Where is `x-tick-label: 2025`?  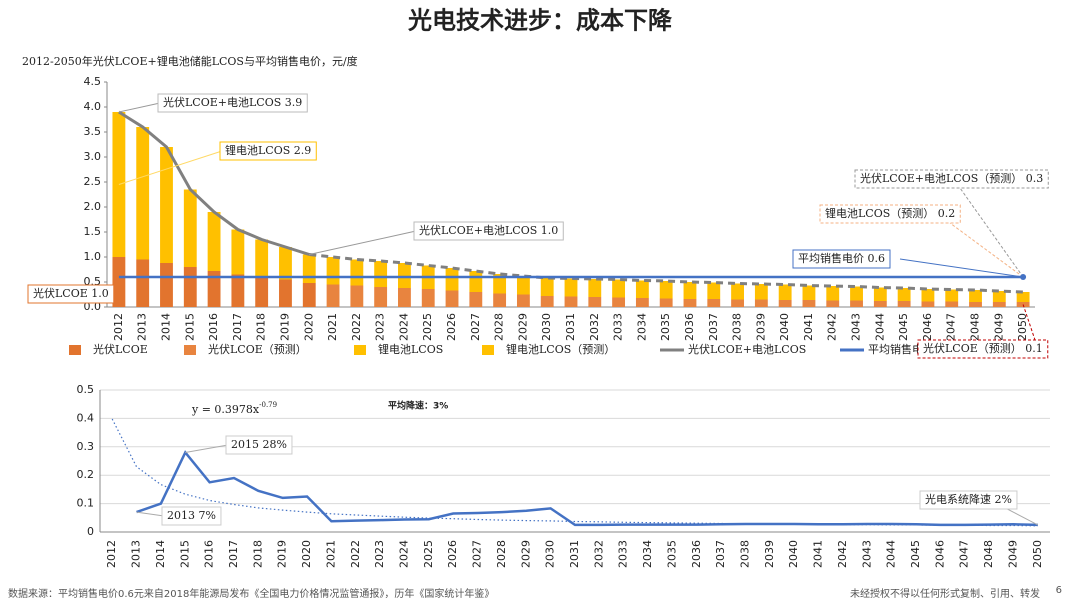
x-tick-label: 2025 is located at coordinates (428, 554).